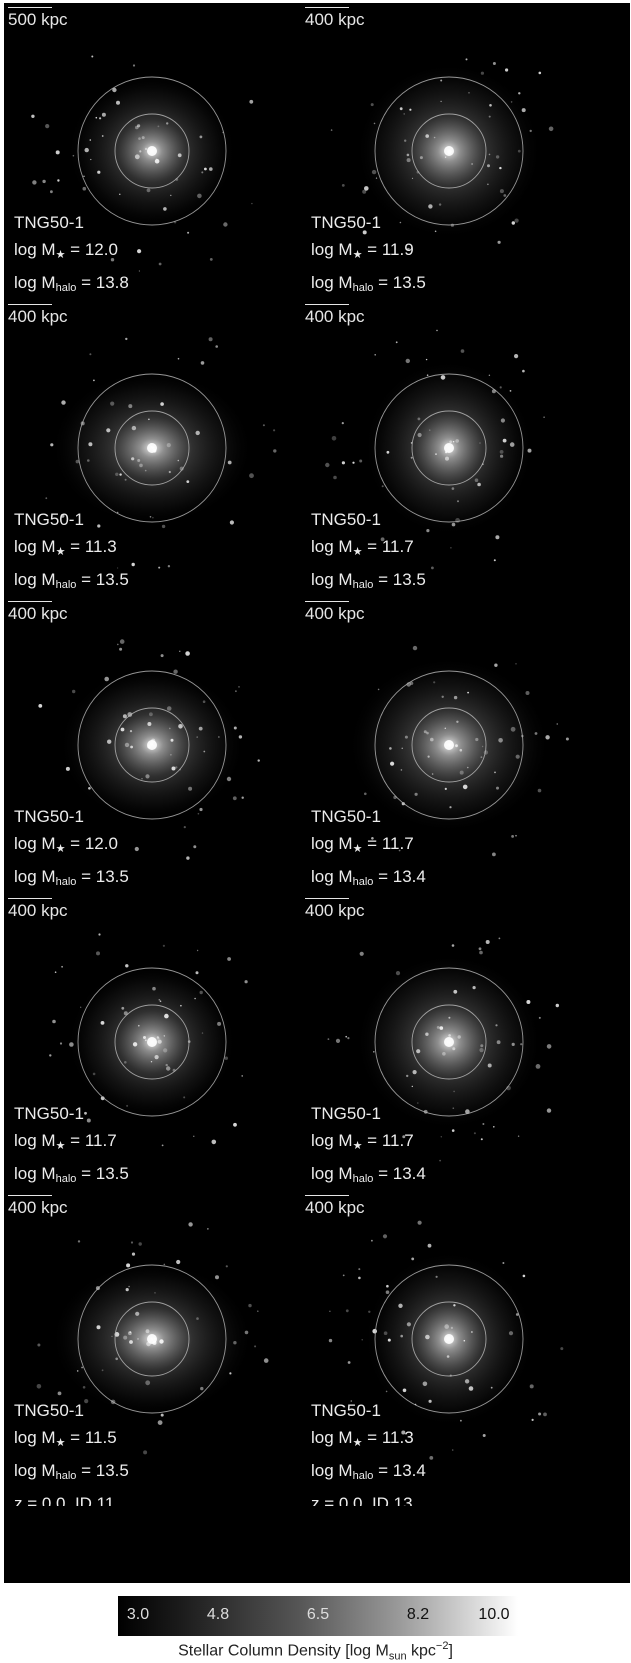 The width and height of the screenshot is (631, 1663). What do you see at coordinates (315, 1651) in the screenshot?
I see `colorbar-label: Stellar Column Density [log Msun kpc−2]` at bounding box center [315, 1651].